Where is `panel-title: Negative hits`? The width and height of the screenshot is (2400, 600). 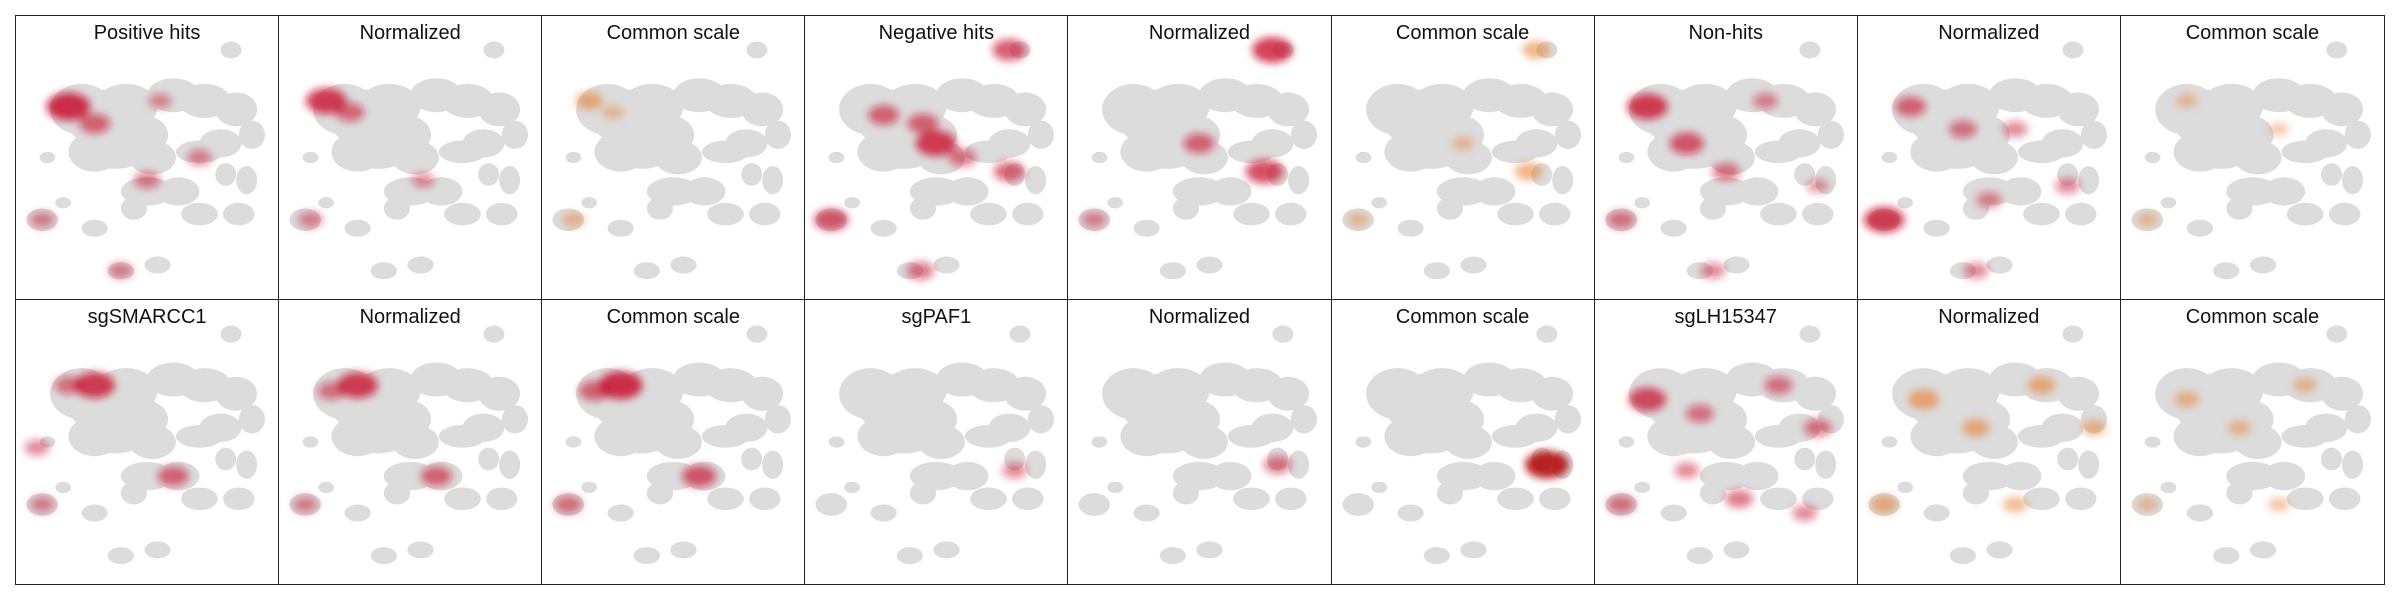
panel-title: Negative hits is located at coordinates (936, 33).